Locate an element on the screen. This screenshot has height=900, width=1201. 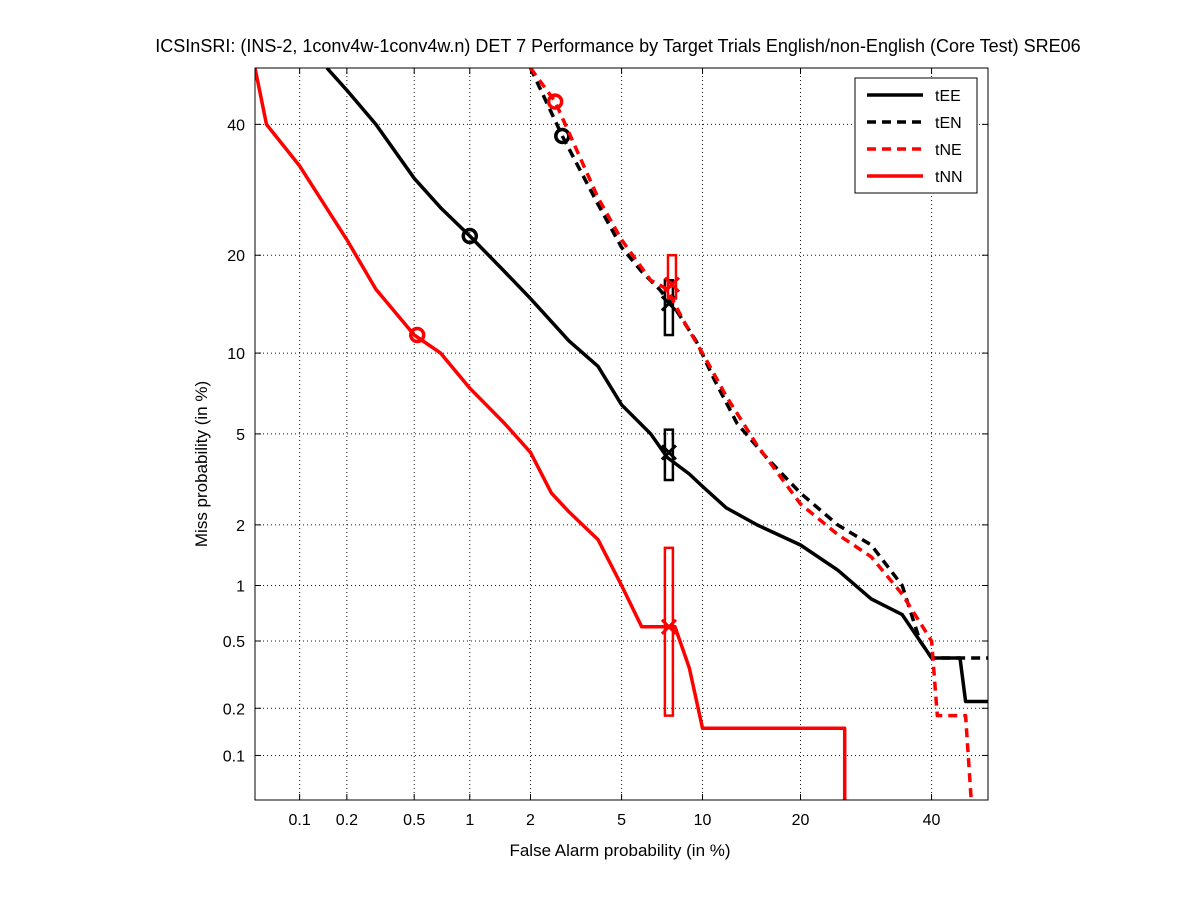
x-tick-label: 20 is located at coordinates (801, 820).